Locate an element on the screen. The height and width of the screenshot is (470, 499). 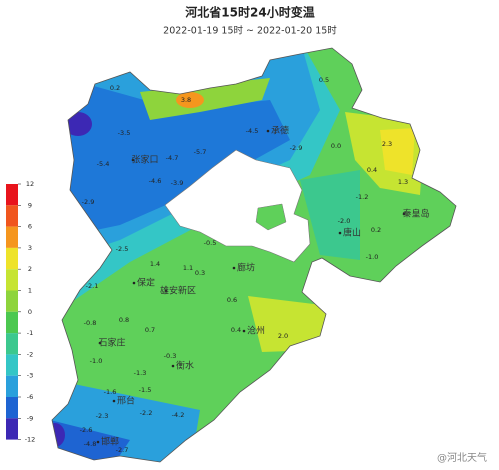
station-value: -4.5 is located at coordinates (252, 131).